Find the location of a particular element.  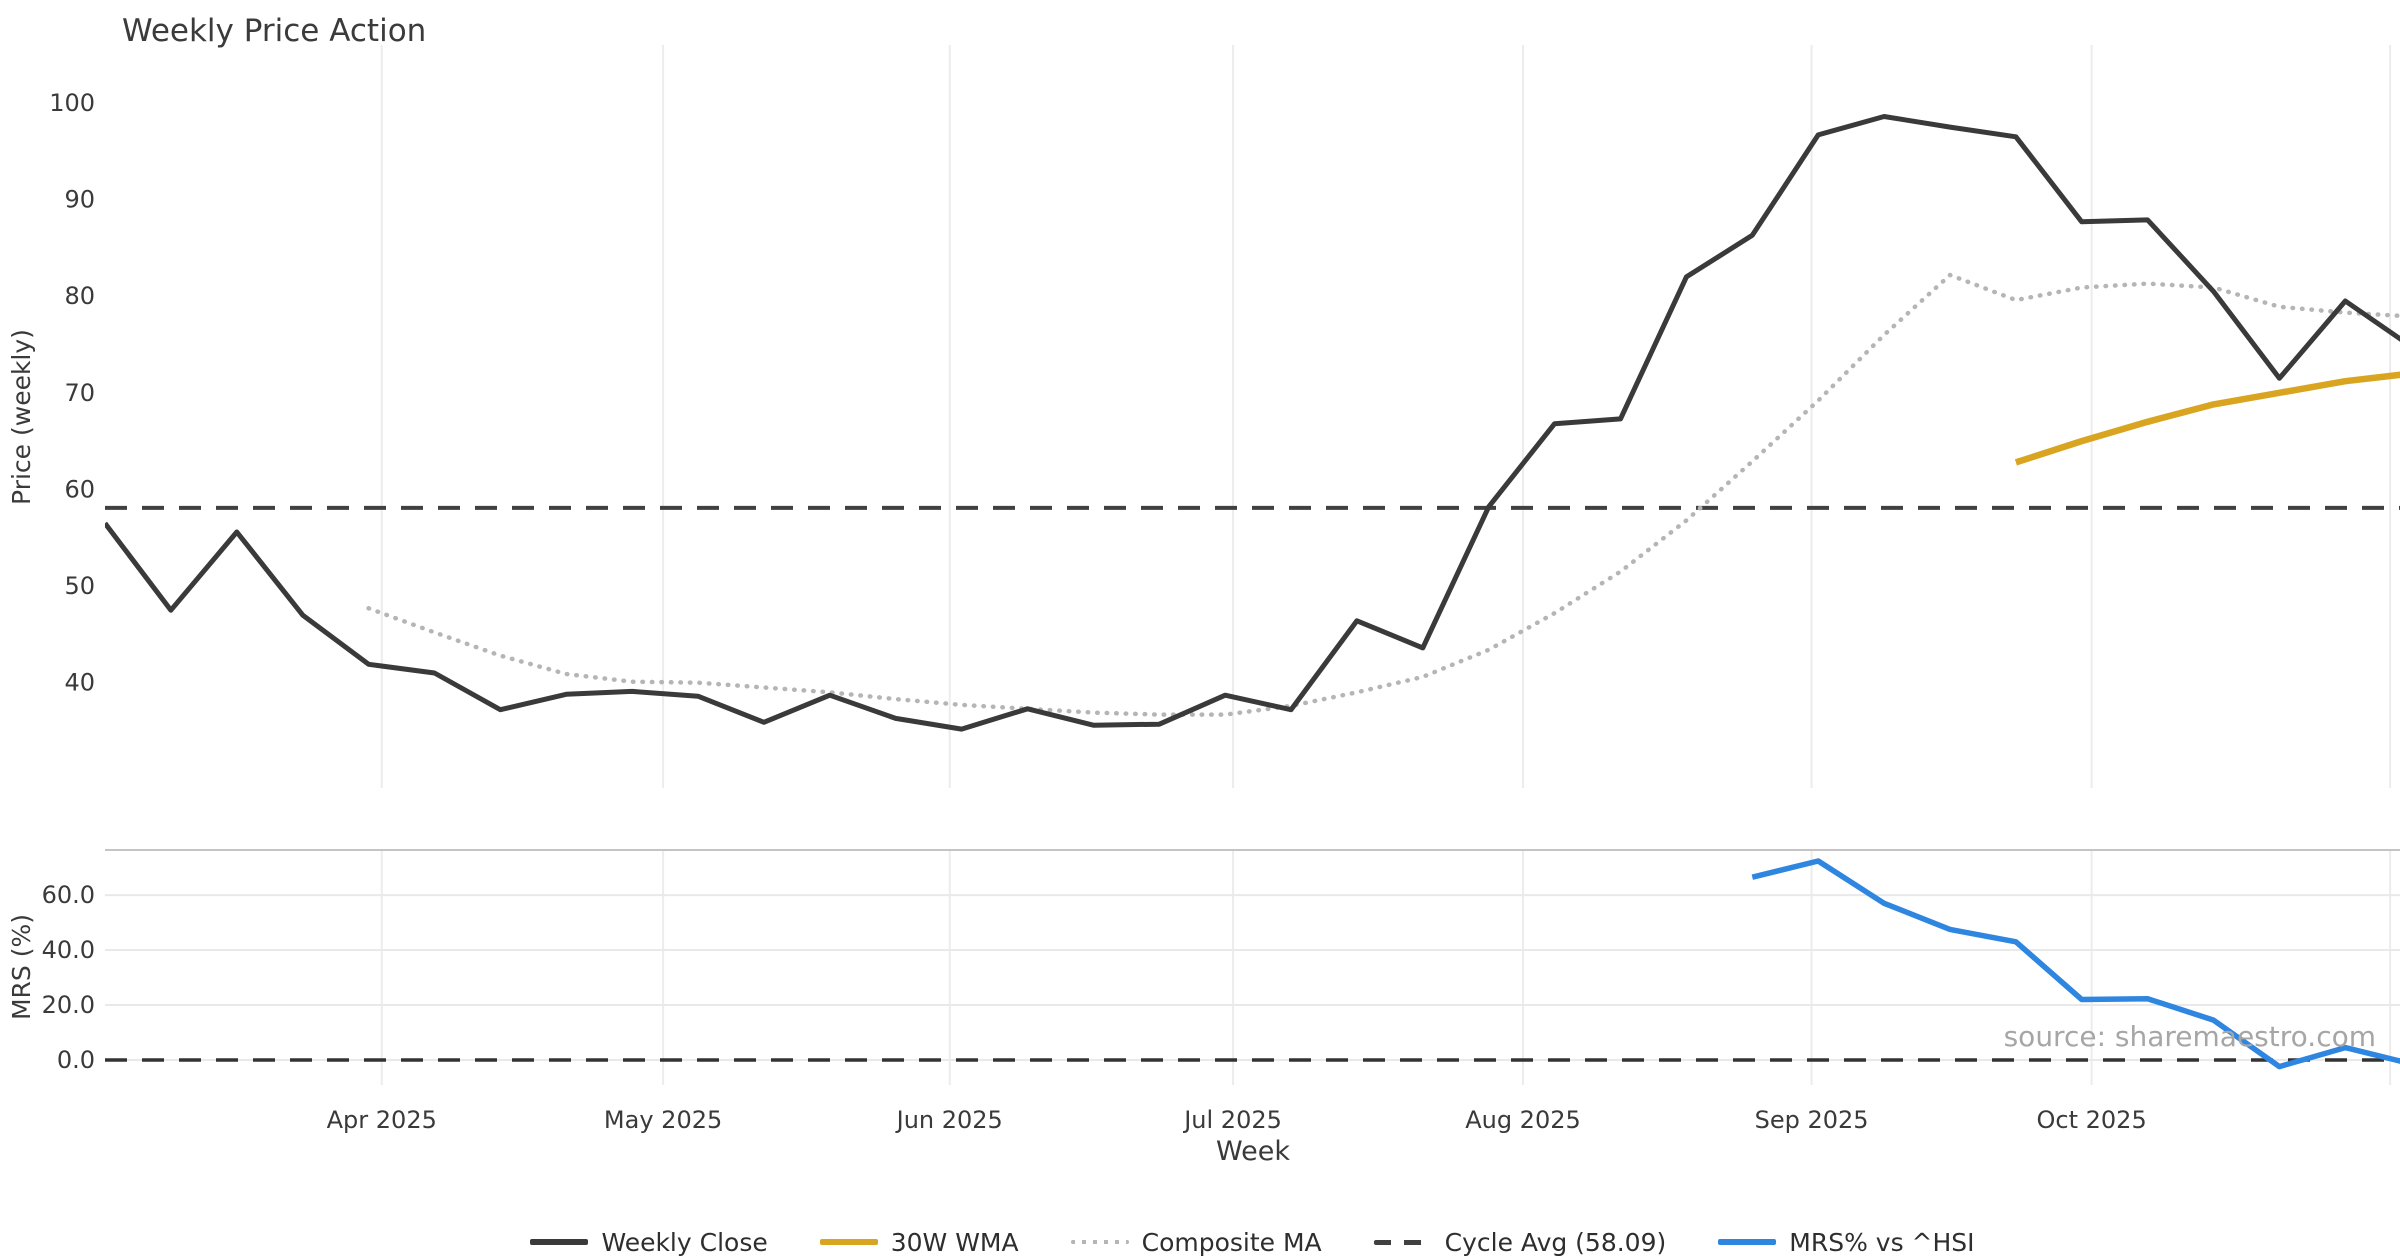

mrs-y-tick-label: 40.0 is located at coordinates (68, 950).